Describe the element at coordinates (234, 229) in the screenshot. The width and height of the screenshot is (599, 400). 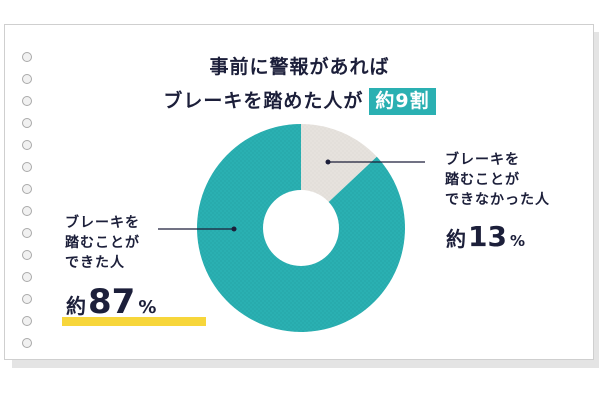
I see `leader-dot-left` at that location.